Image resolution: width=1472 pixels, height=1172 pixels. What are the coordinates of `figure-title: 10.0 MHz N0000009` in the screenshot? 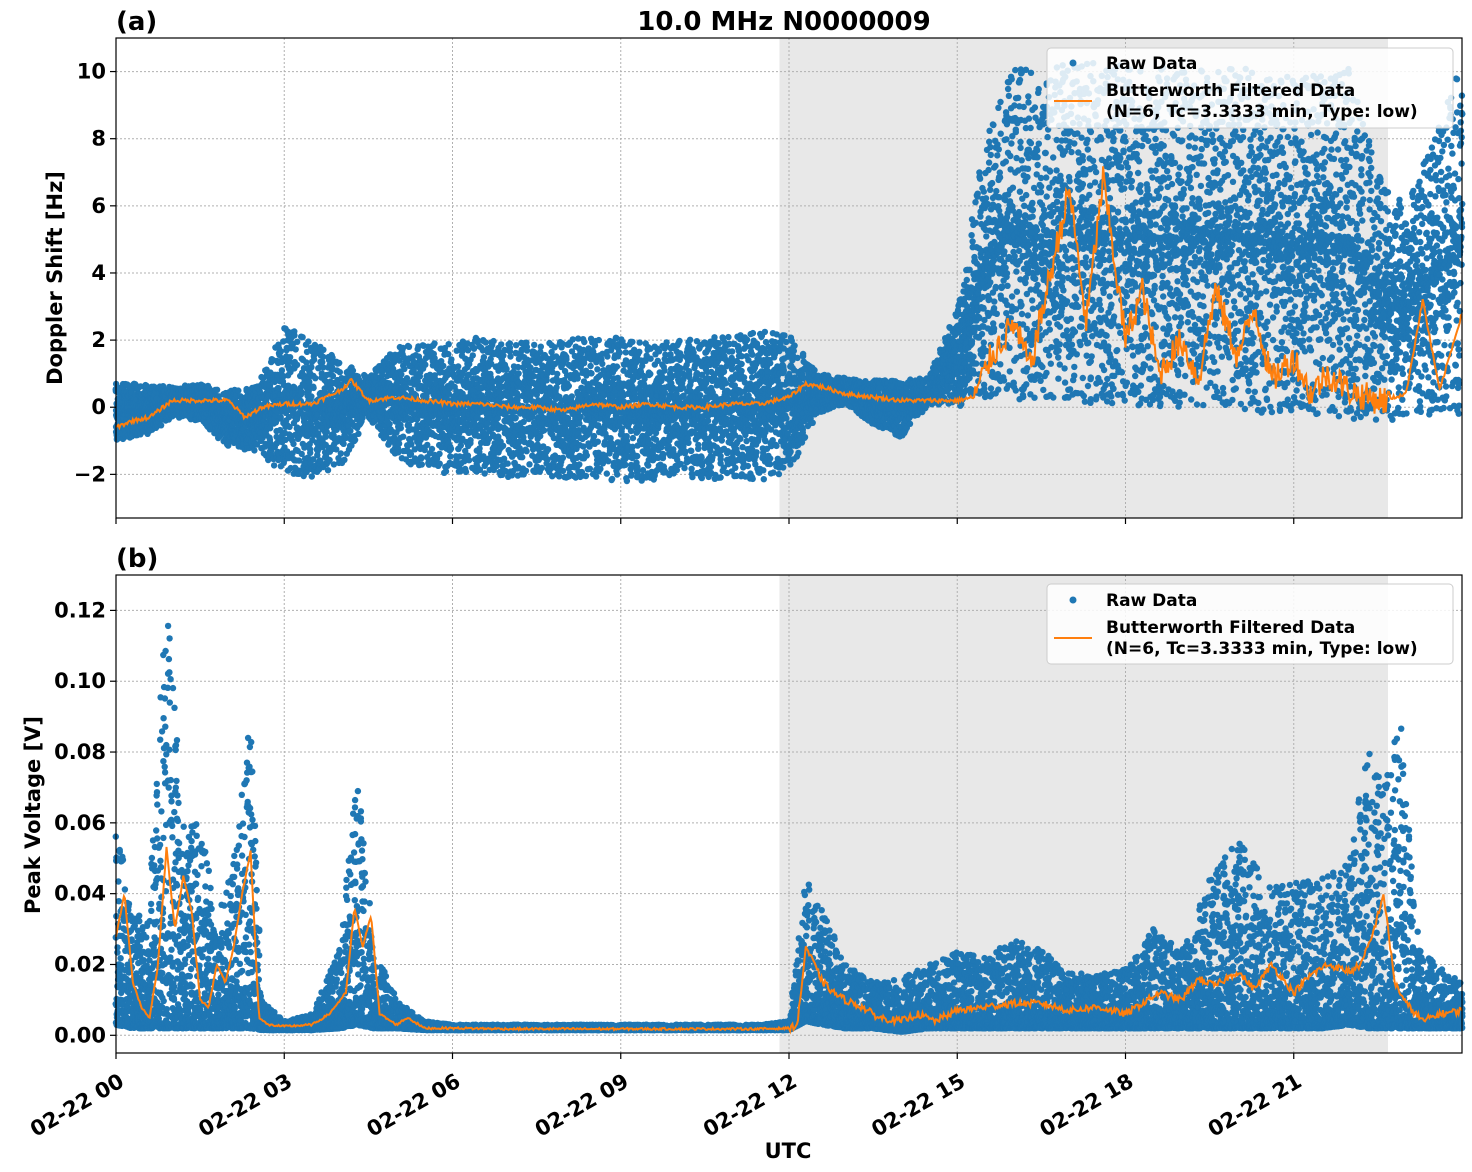 It's located at (783, 22).